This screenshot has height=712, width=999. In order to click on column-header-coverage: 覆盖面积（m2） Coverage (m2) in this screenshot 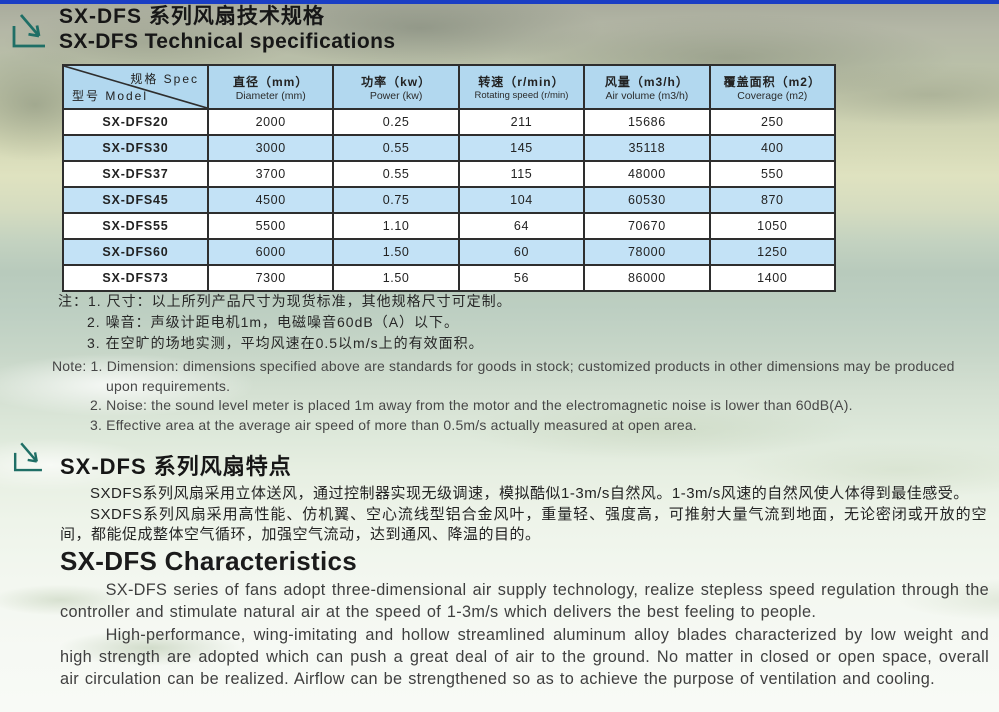, I will do `click(772, 87)`.